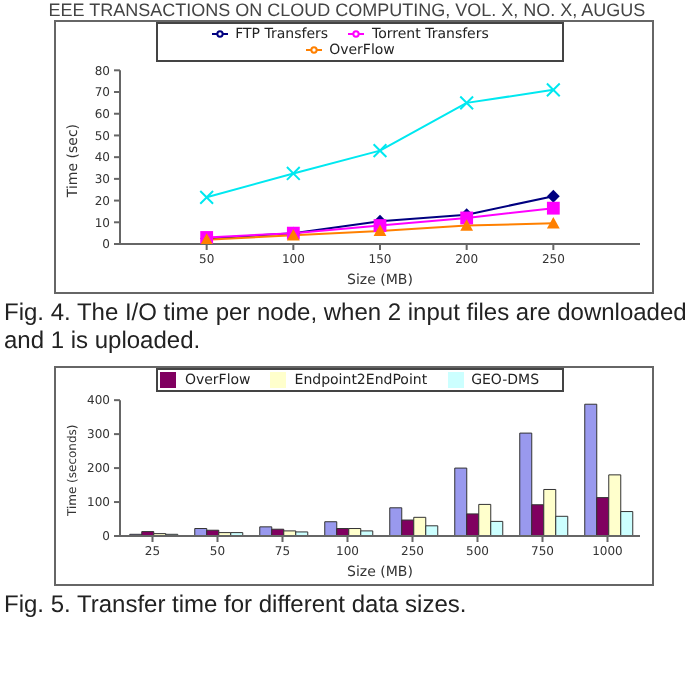  I want to click on caption: Fig. 5. Transfer time for different data sizes., so click(236, 604).